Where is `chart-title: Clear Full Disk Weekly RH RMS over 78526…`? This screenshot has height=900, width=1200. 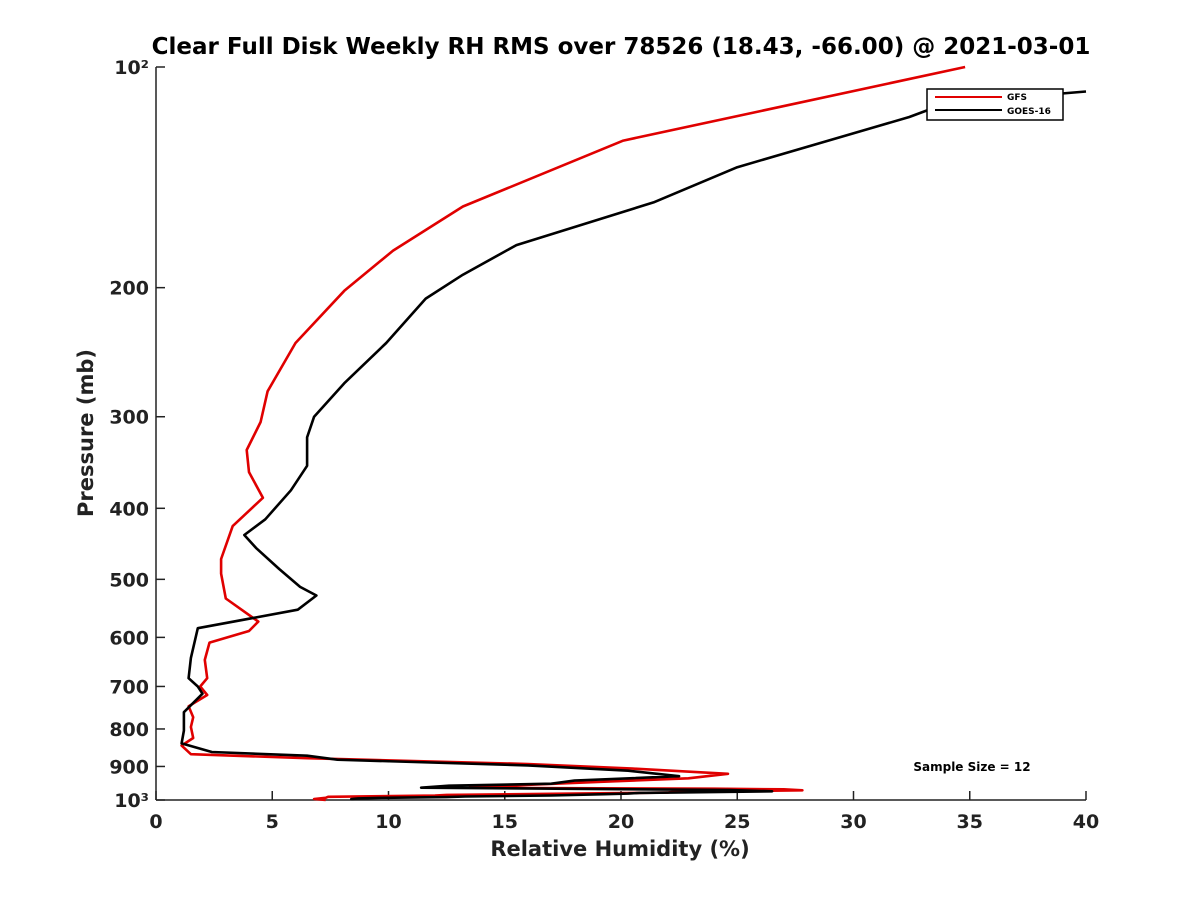
chart-title: Clear Full Disk Weekly RH RMS over 78526… is located at coordinates (621, 47).